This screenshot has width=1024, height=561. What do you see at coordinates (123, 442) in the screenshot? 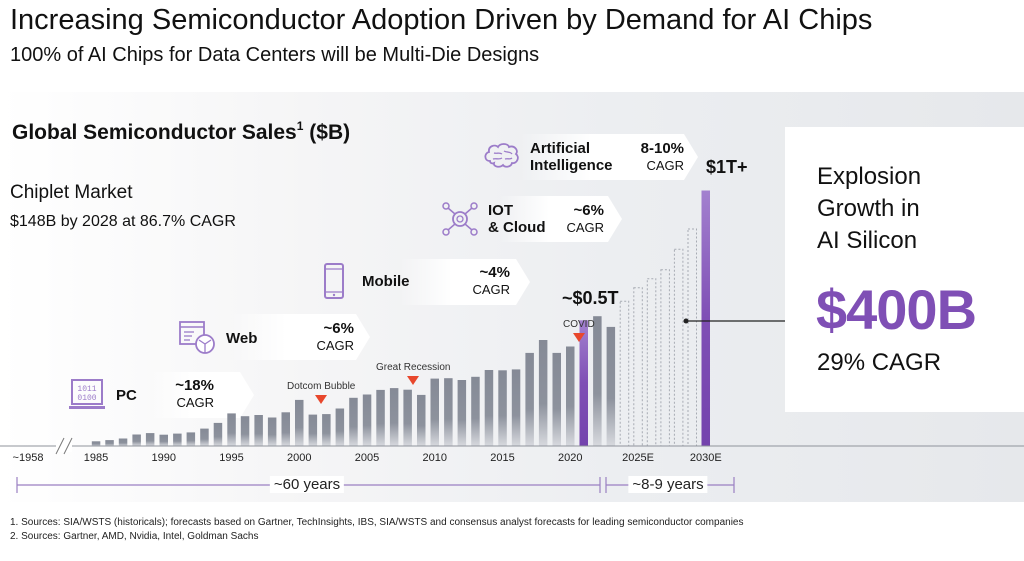
I see `bar-1987` at bounding box center [123, 442].